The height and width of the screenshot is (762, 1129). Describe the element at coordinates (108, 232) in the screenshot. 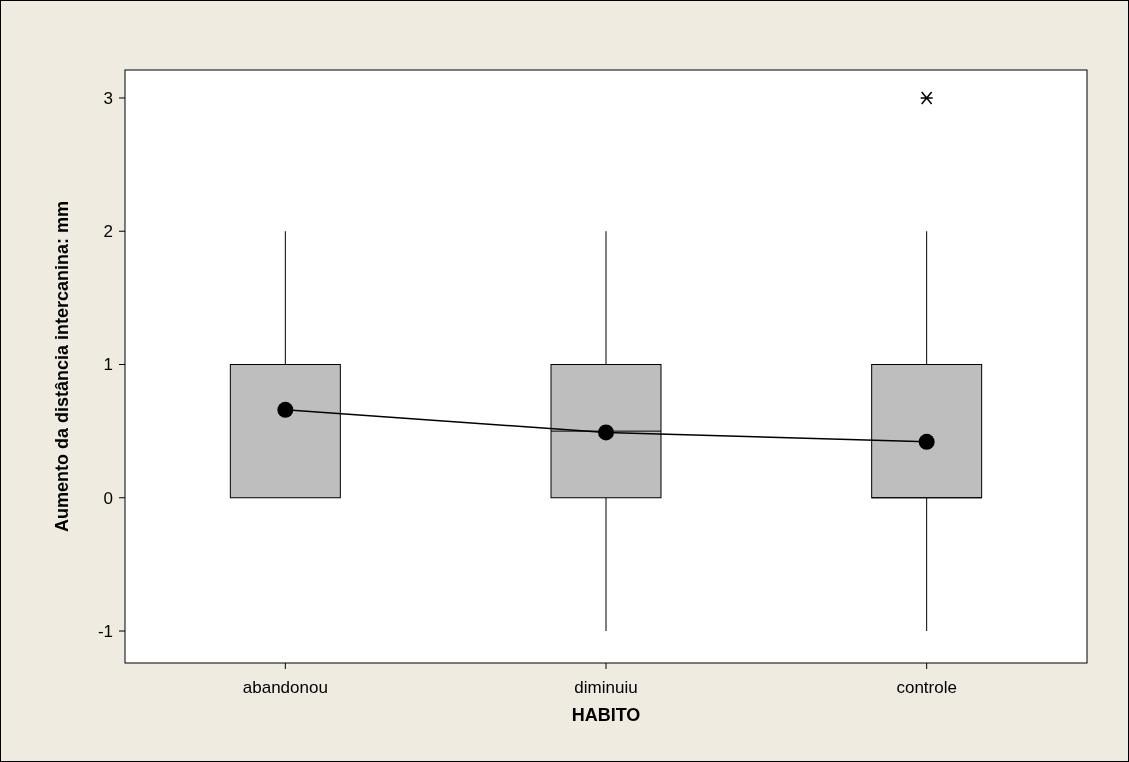

I see `y-tick-label: 2` at that location.